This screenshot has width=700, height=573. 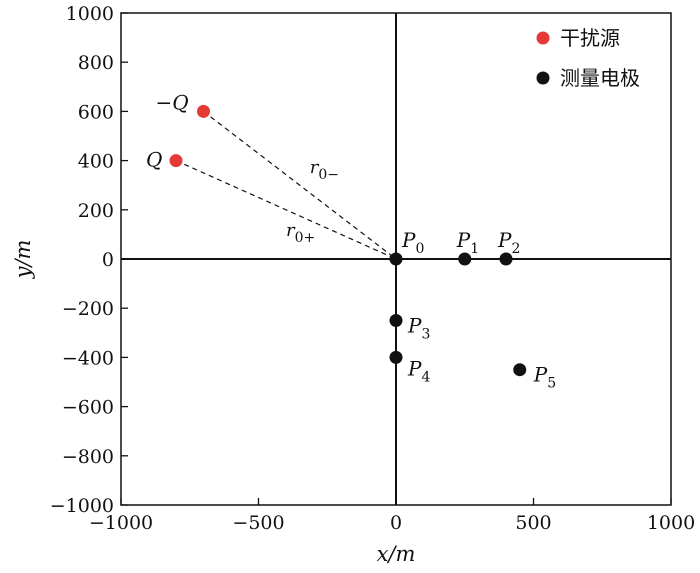 What do you see at coordinates (396, 554) in the screenshot?
I see `x-axis-label: x/m` at bounding box center [396, 554].